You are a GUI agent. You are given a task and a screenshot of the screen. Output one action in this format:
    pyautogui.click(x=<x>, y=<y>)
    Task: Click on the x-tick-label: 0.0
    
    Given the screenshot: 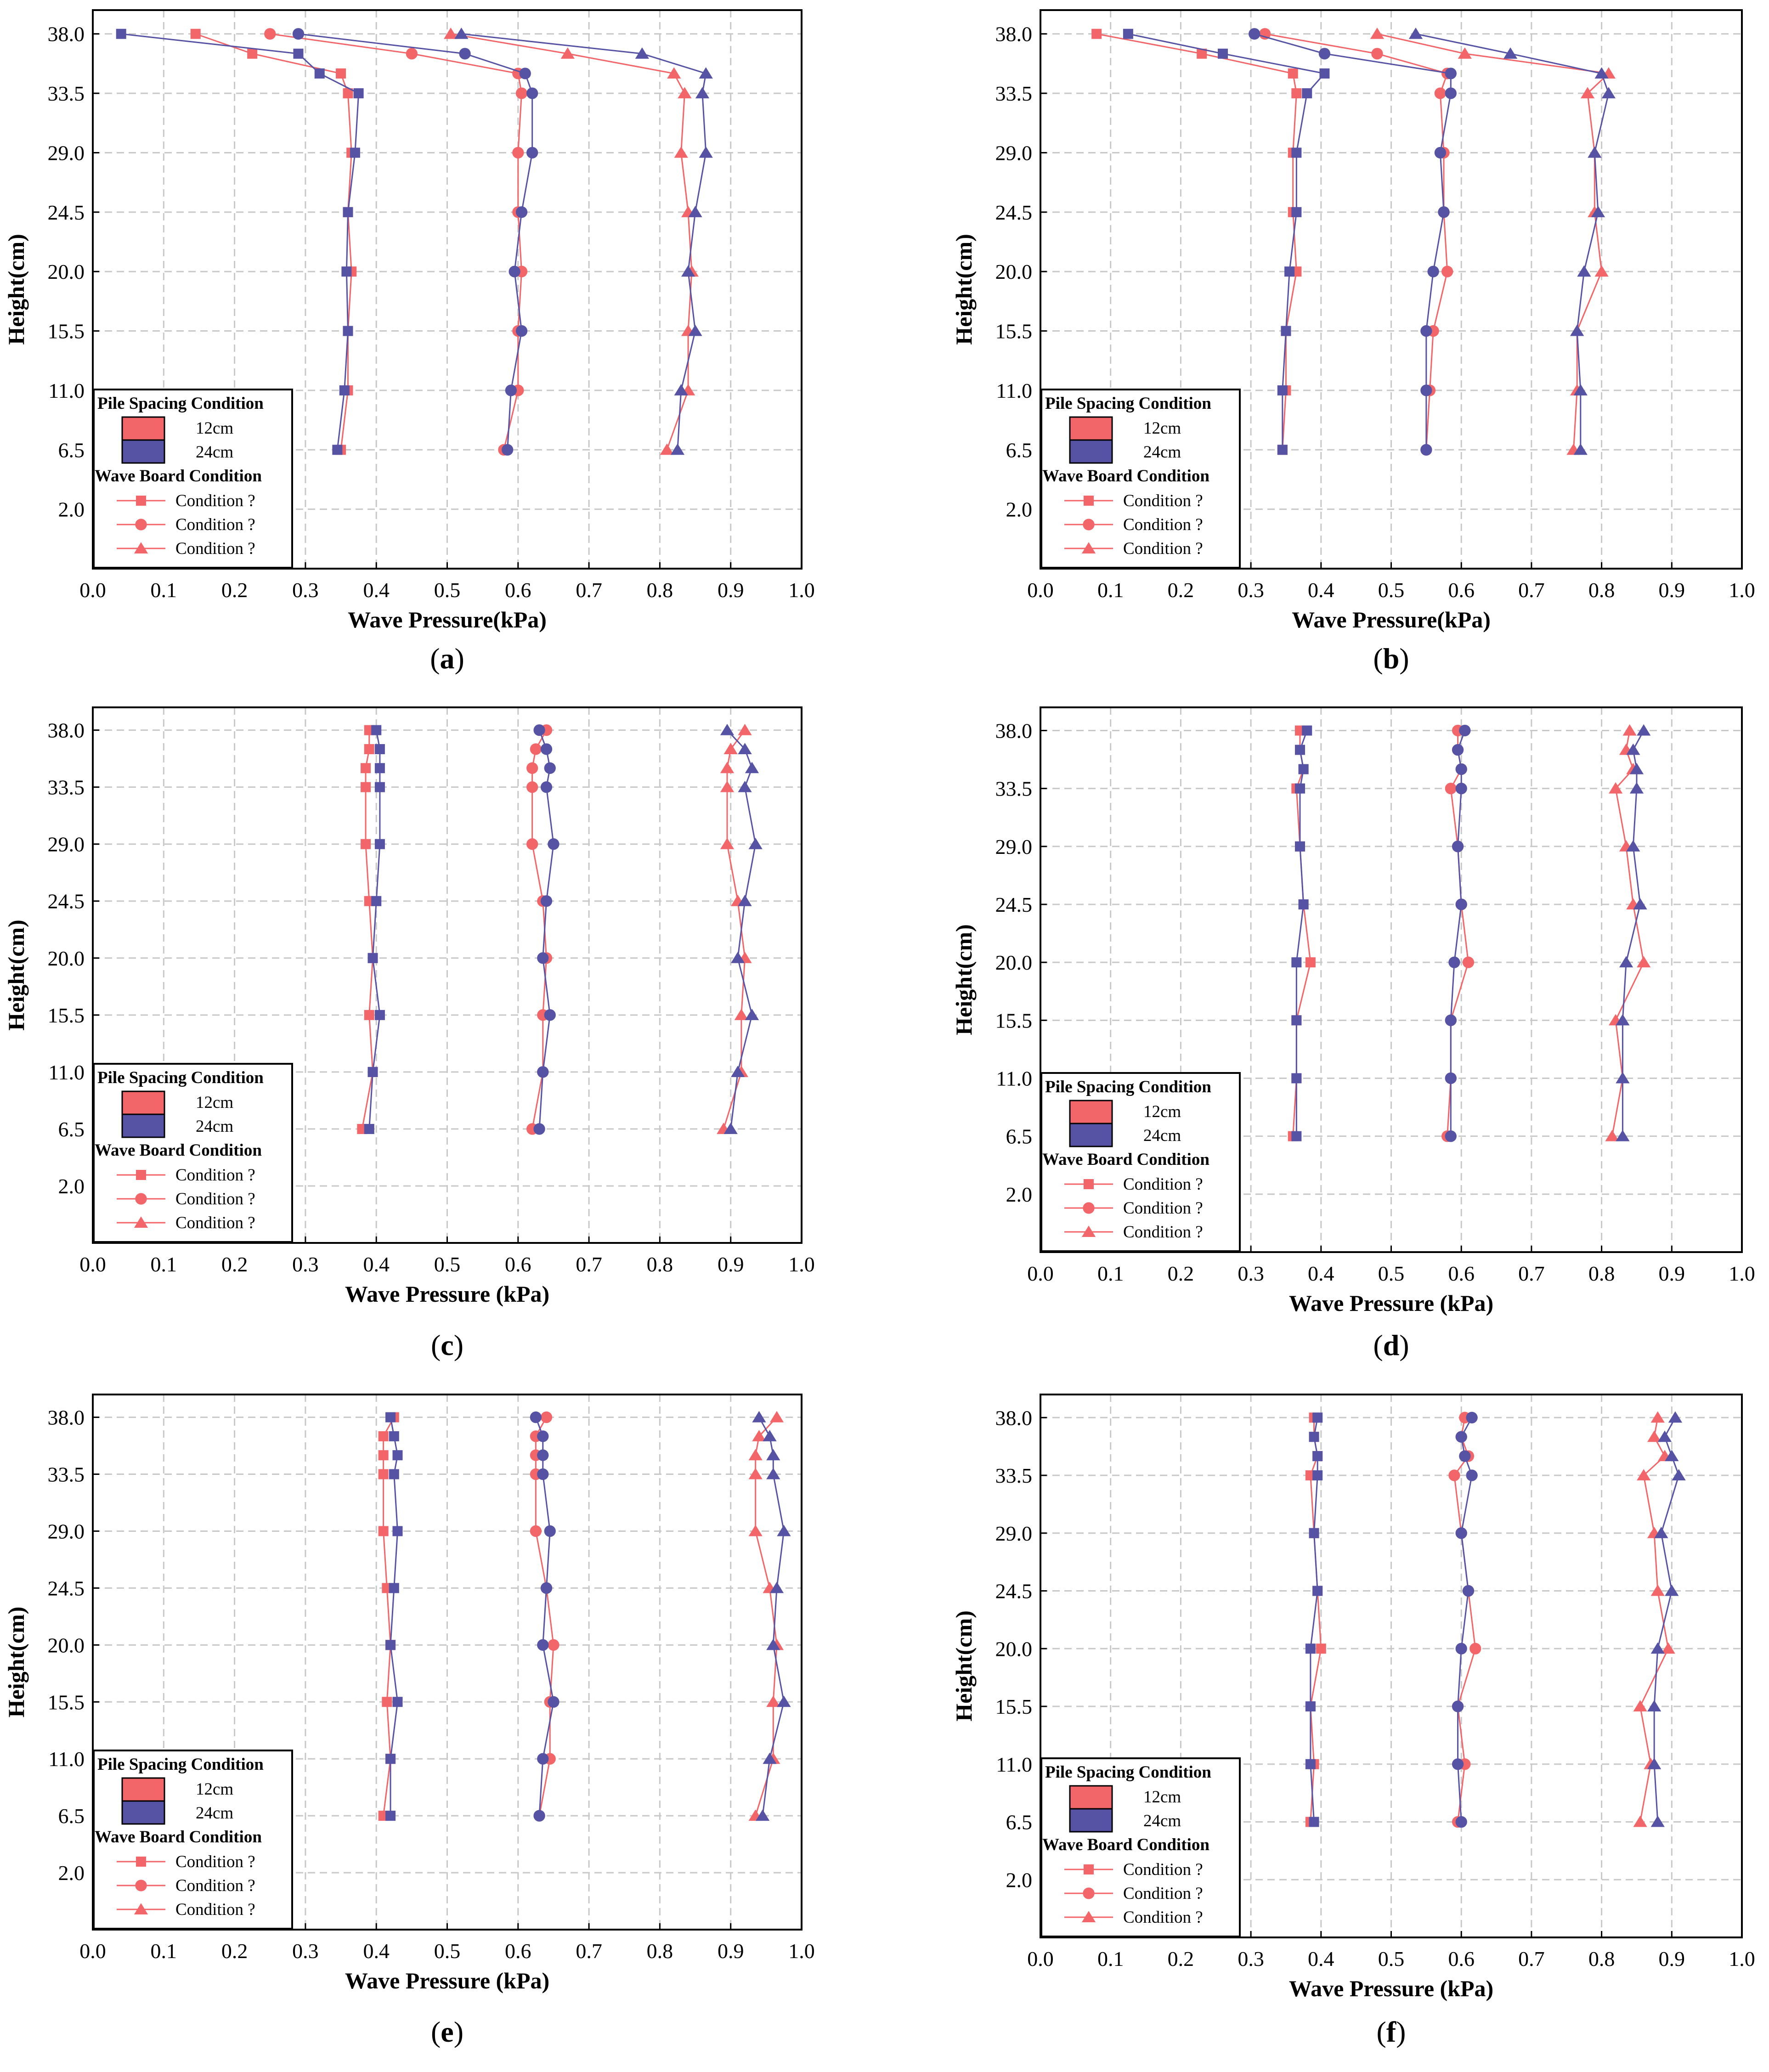 What is the action you would take?
    pyautogui.click(x=92, y=590)
    